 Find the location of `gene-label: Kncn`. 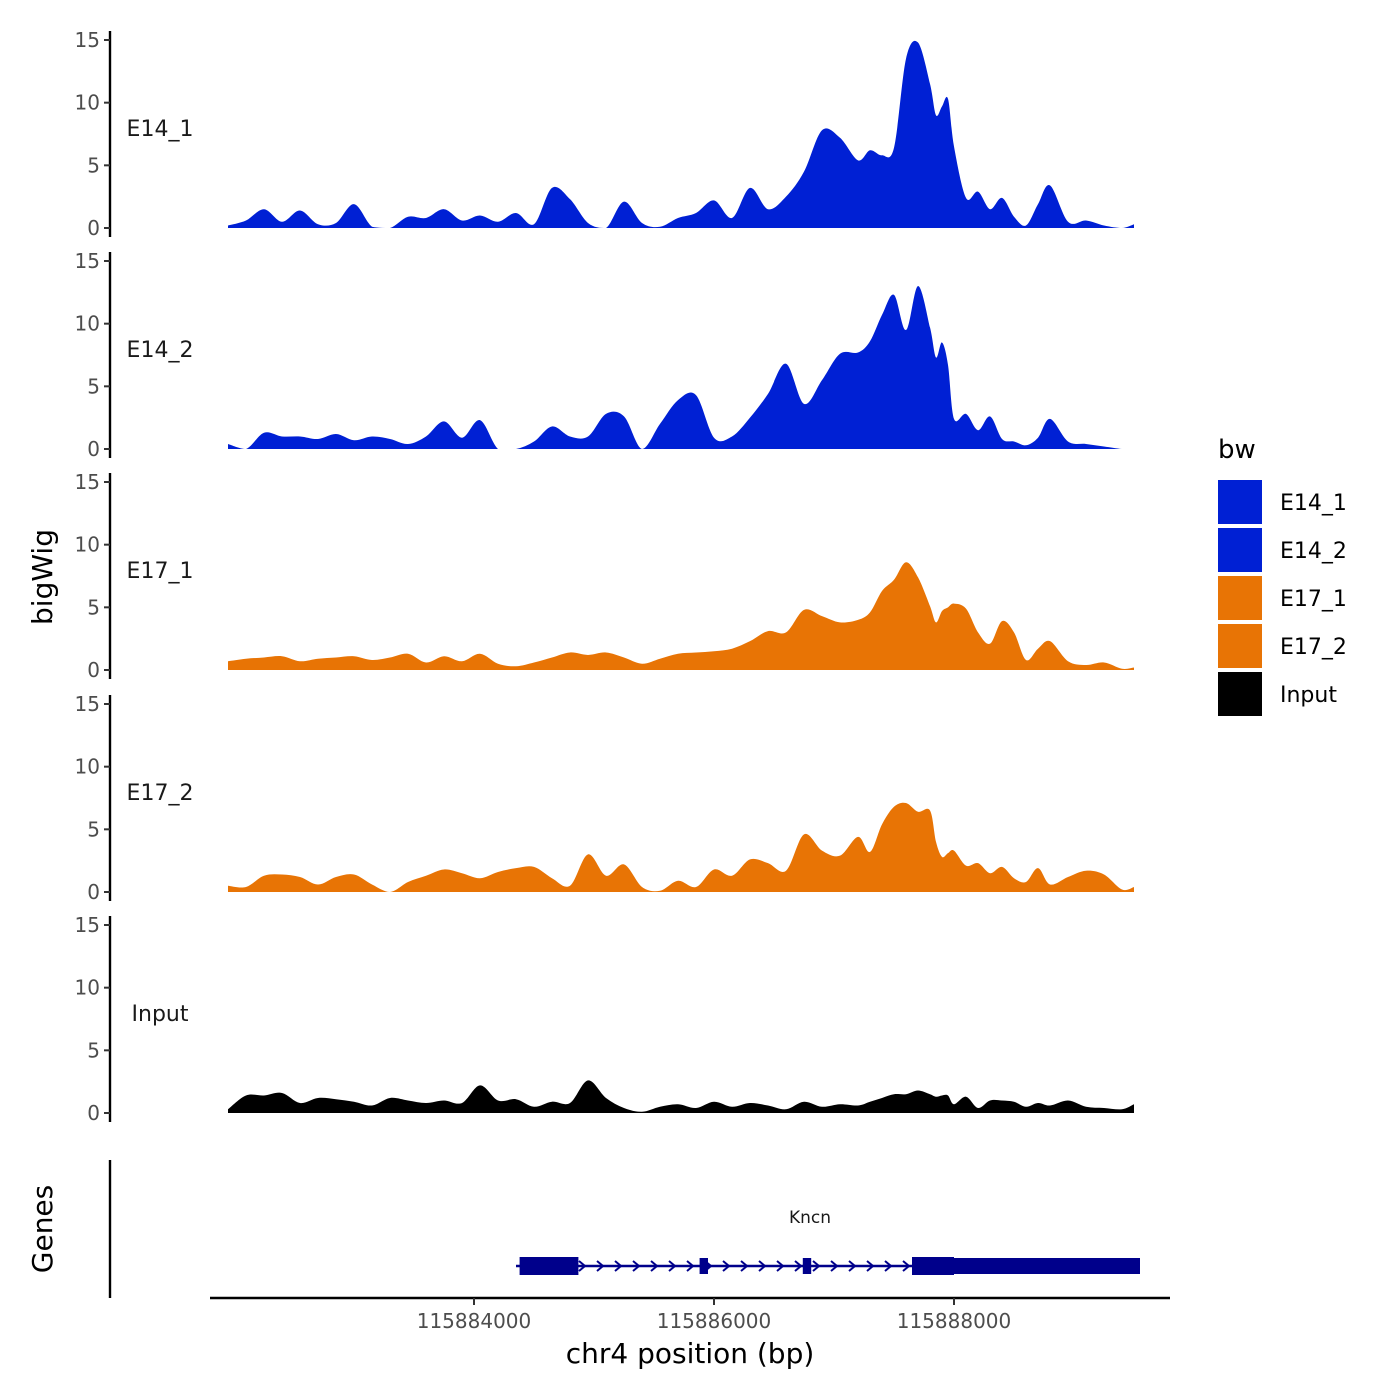

gene-label: Kncn is located at coordinates (810, 1218).